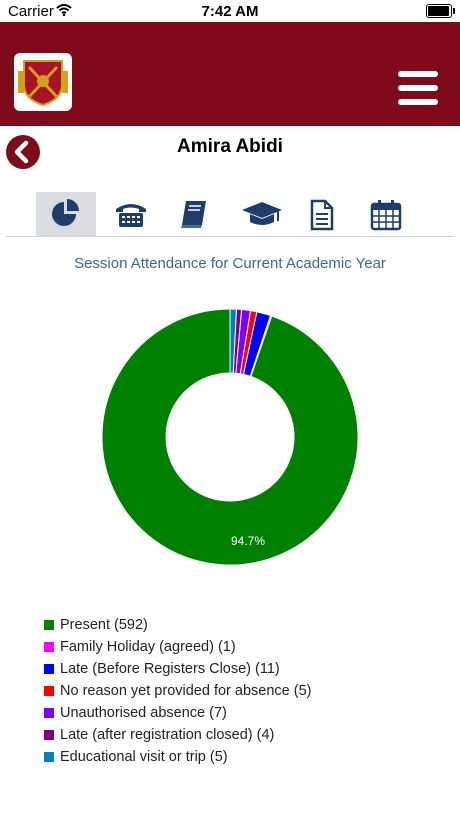 This screenshot has height=818, width=460. What do you see at coordinates (144, 757) in the screenshot?
I see `legend-label: Educational visit or trip (5)` at bounding box center [144, 757].